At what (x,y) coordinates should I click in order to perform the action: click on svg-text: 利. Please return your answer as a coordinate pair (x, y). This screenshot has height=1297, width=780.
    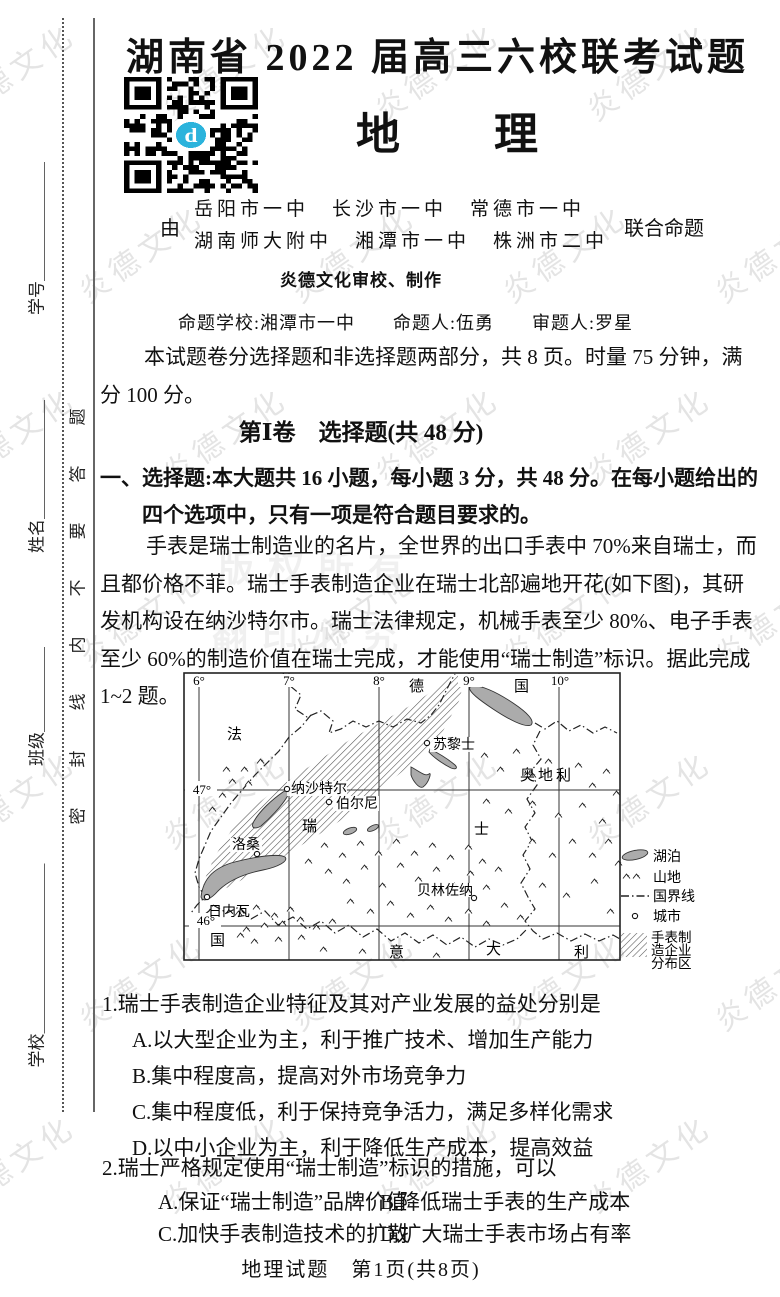
    Looking at the image, I should click on (581, 952).